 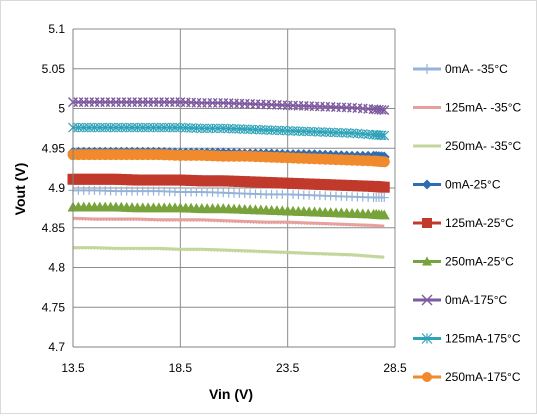 What do you see at coordinates (479, 262) in the screenshot?
I see `legend-label: 250mA-25°C` at bounding box center [479, 262].